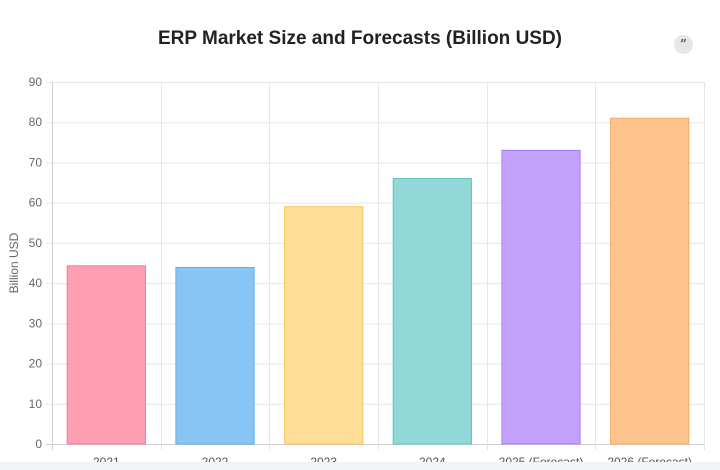  I want to click on bottom-band, so click(360, 466).